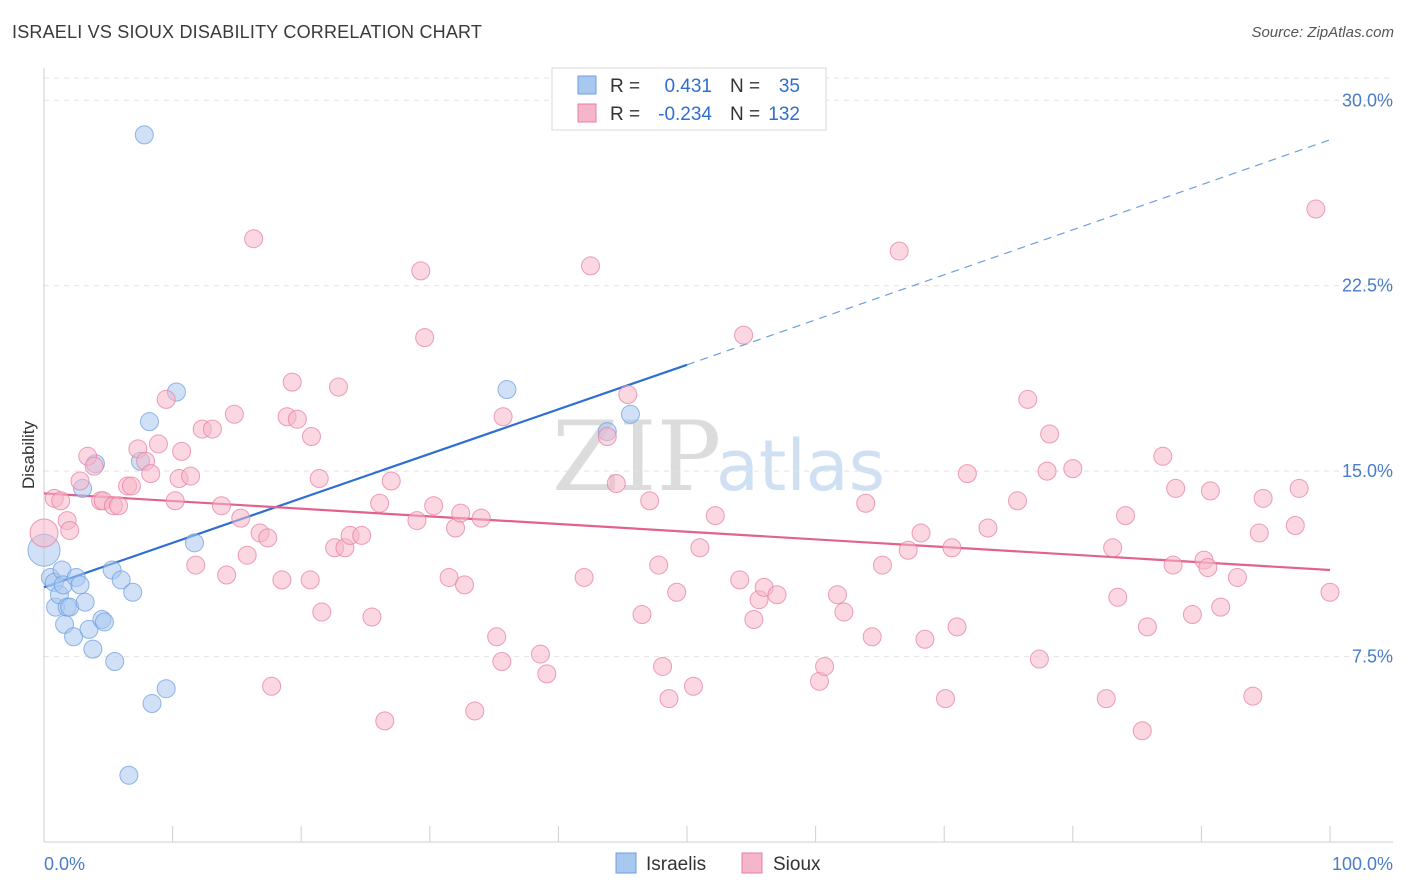 This screenshot has width=1406, height=892. I want to click on source-label: Source: ZipAtlas.com, so click(1322, 32).